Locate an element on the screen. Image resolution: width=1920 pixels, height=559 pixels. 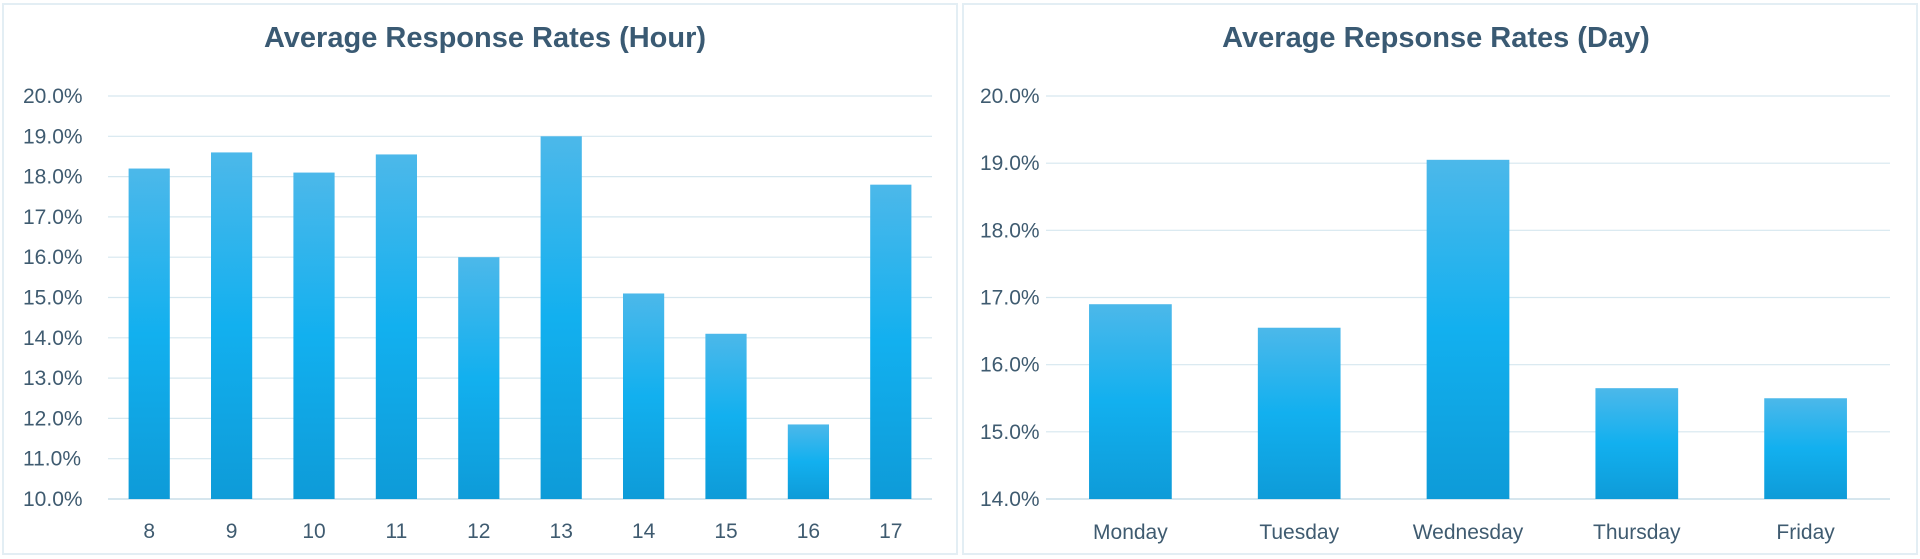
y-tick-label: 11.0% is located at coordinates (52, 459).